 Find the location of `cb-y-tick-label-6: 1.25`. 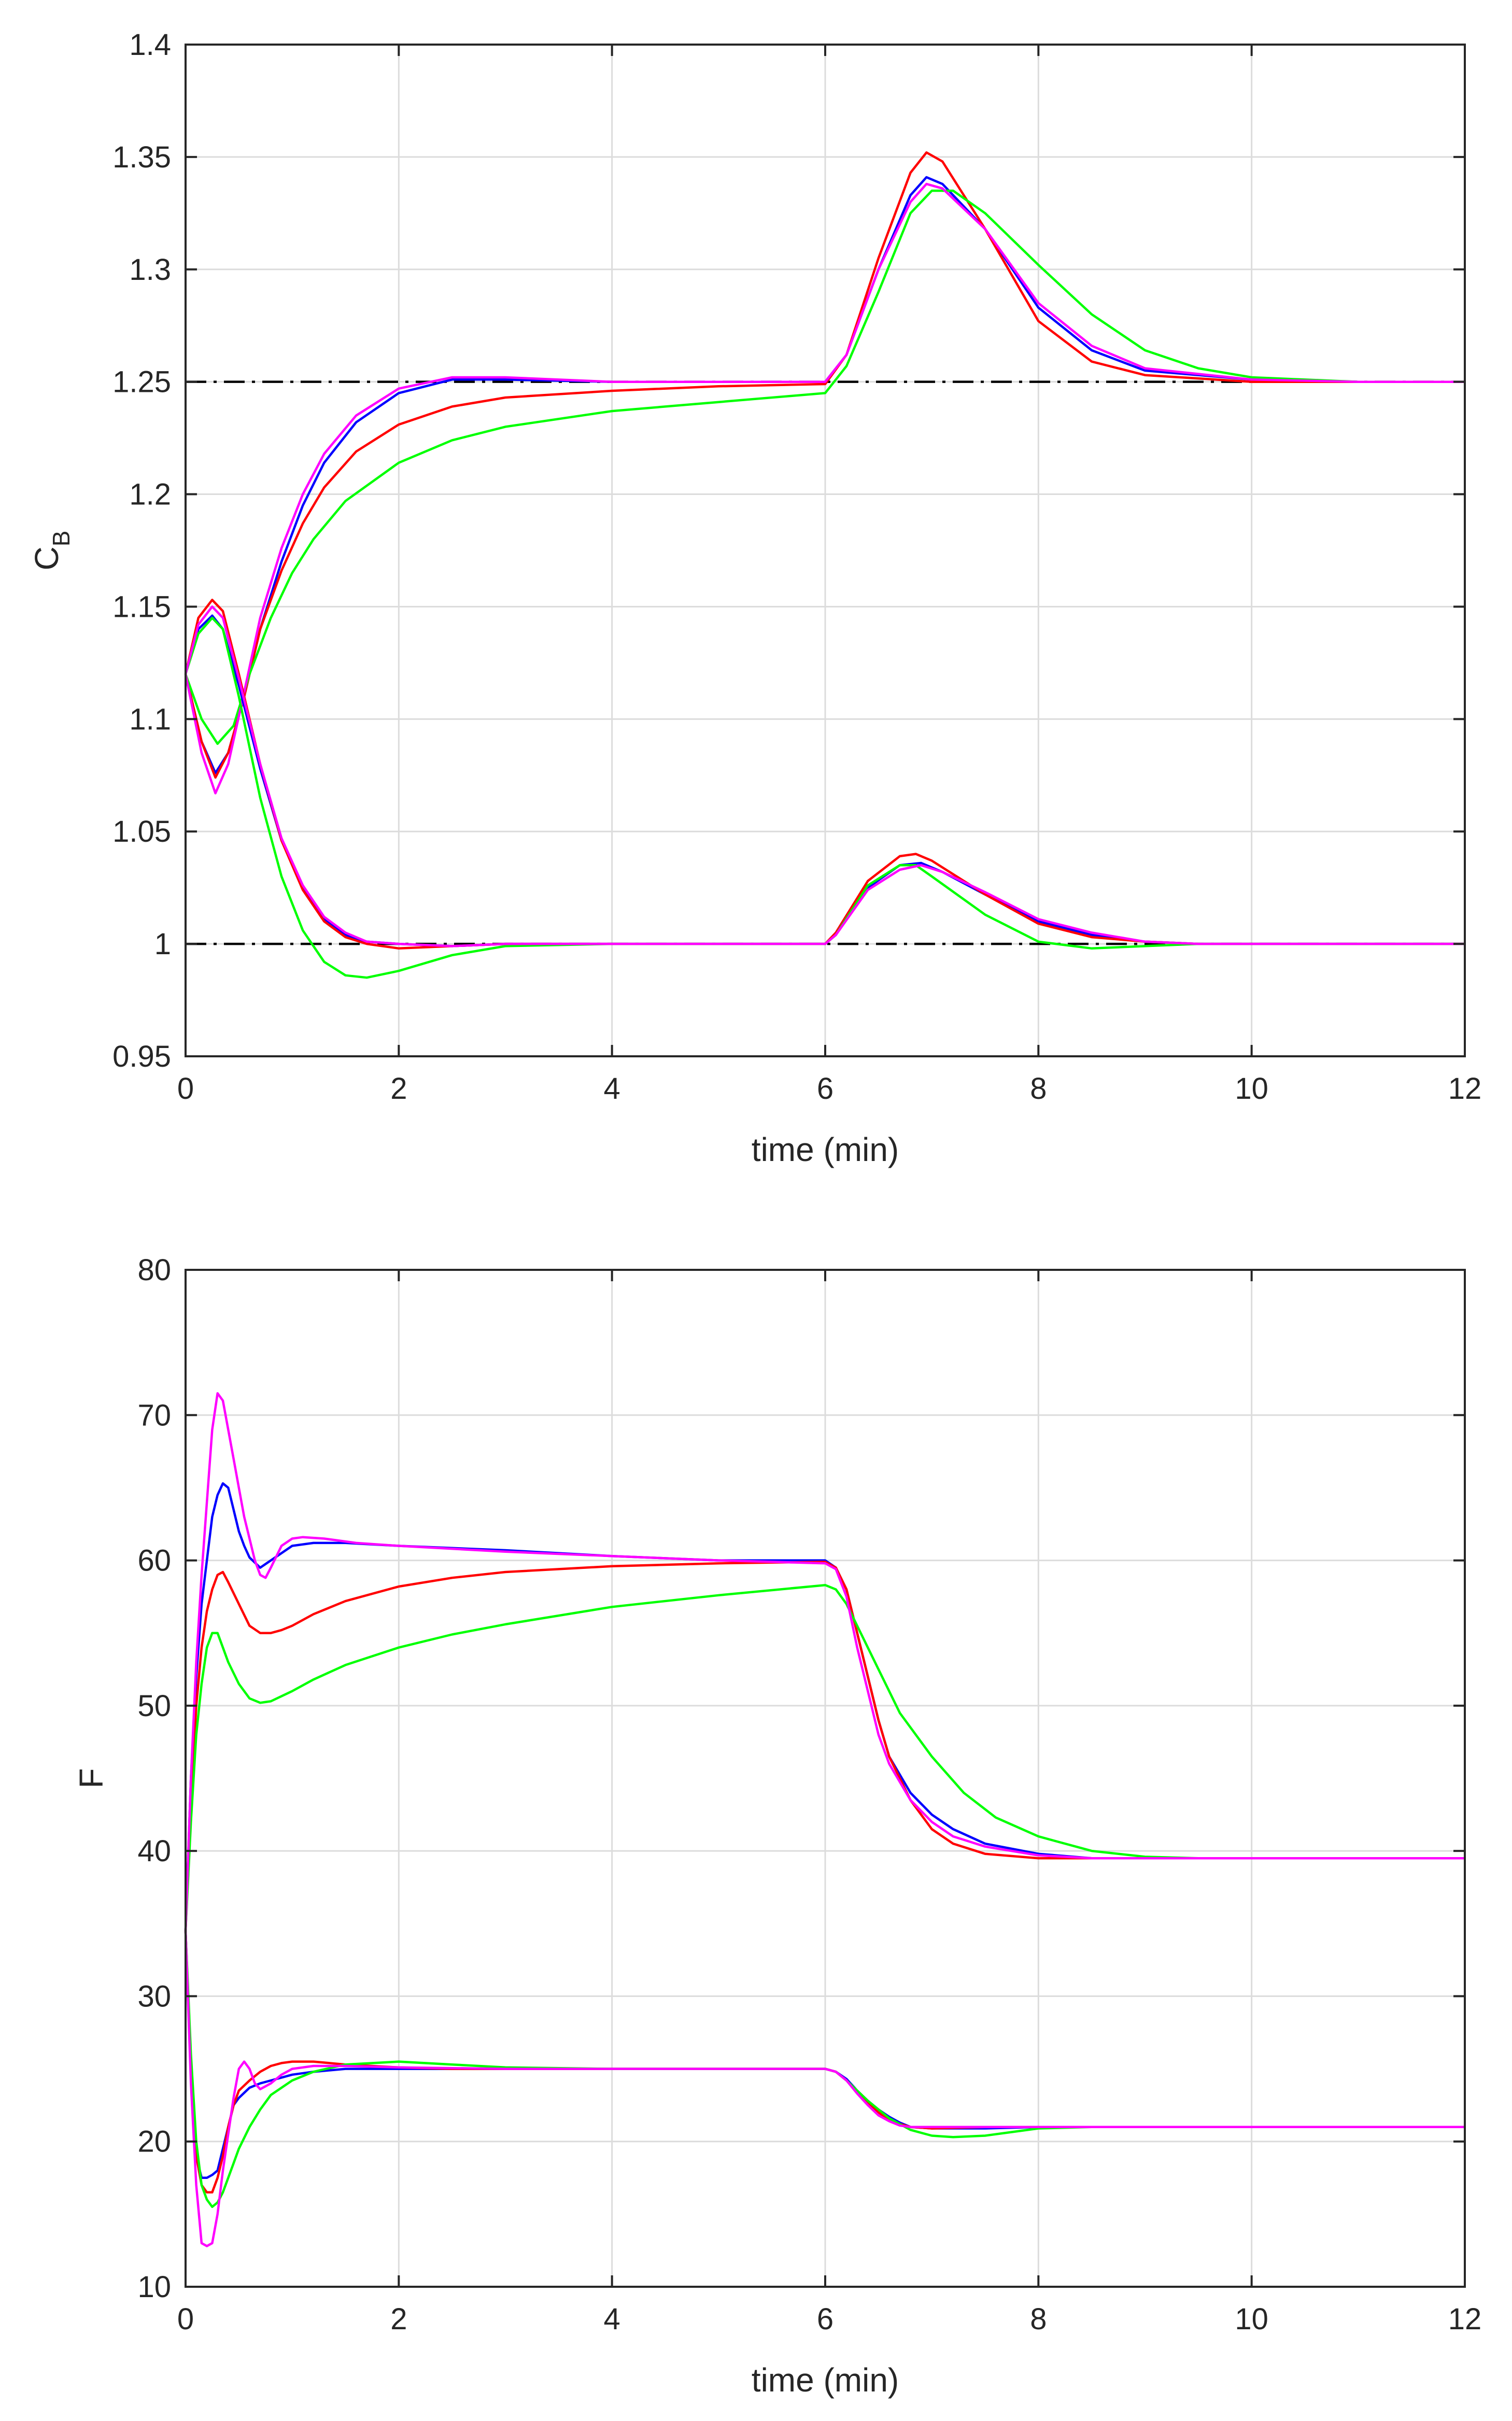

cb-y-tick-label-6: 1.25 is located at coordinates (141, 382).